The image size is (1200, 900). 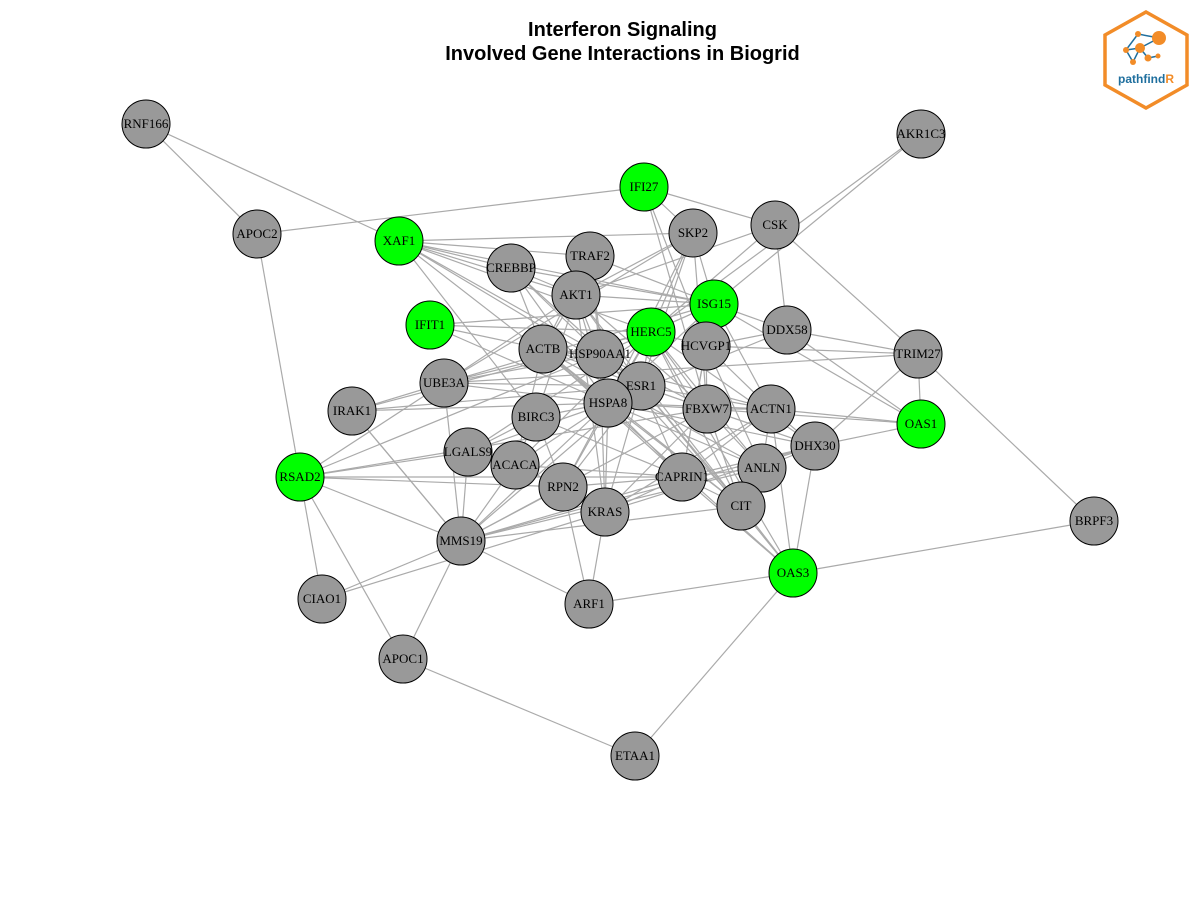 I want to click on node-trim27: TRIM27, so click(x=918, y=354).